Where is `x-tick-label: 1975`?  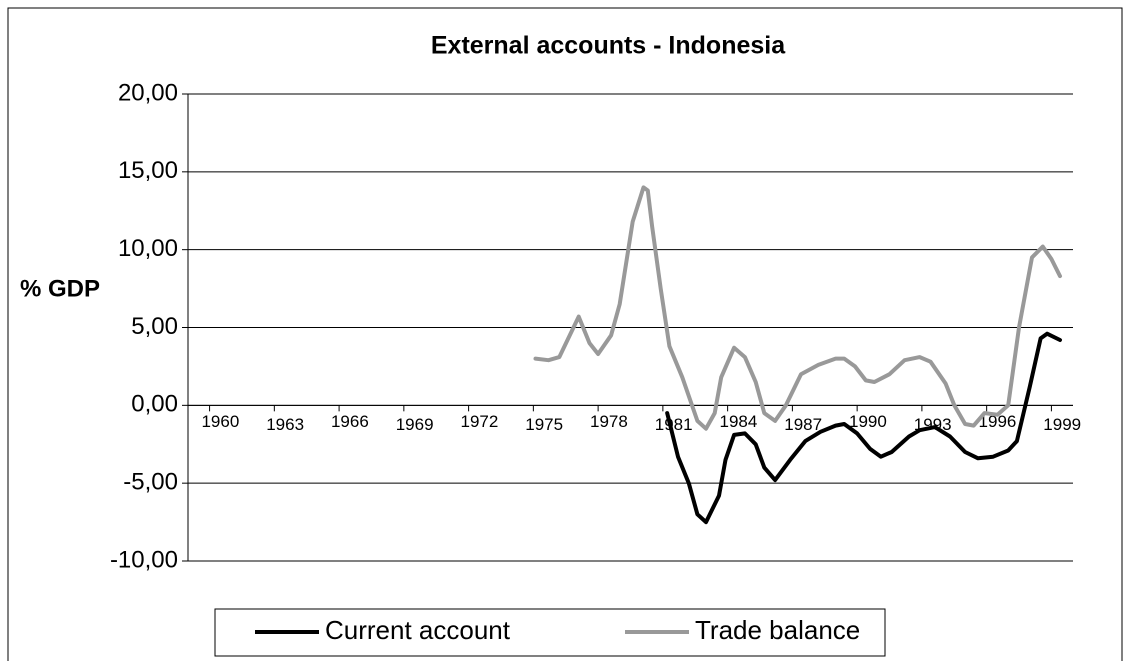 x-tick-label: 1975 is located at coordinates (544, 424).